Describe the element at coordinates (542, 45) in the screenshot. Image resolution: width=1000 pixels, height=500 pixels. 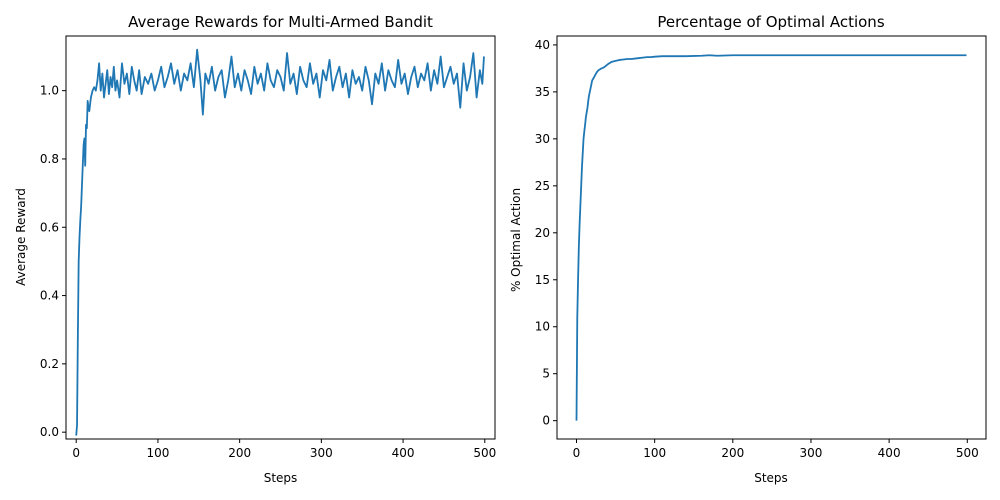
I see `y-tick-label: 40` at that location.